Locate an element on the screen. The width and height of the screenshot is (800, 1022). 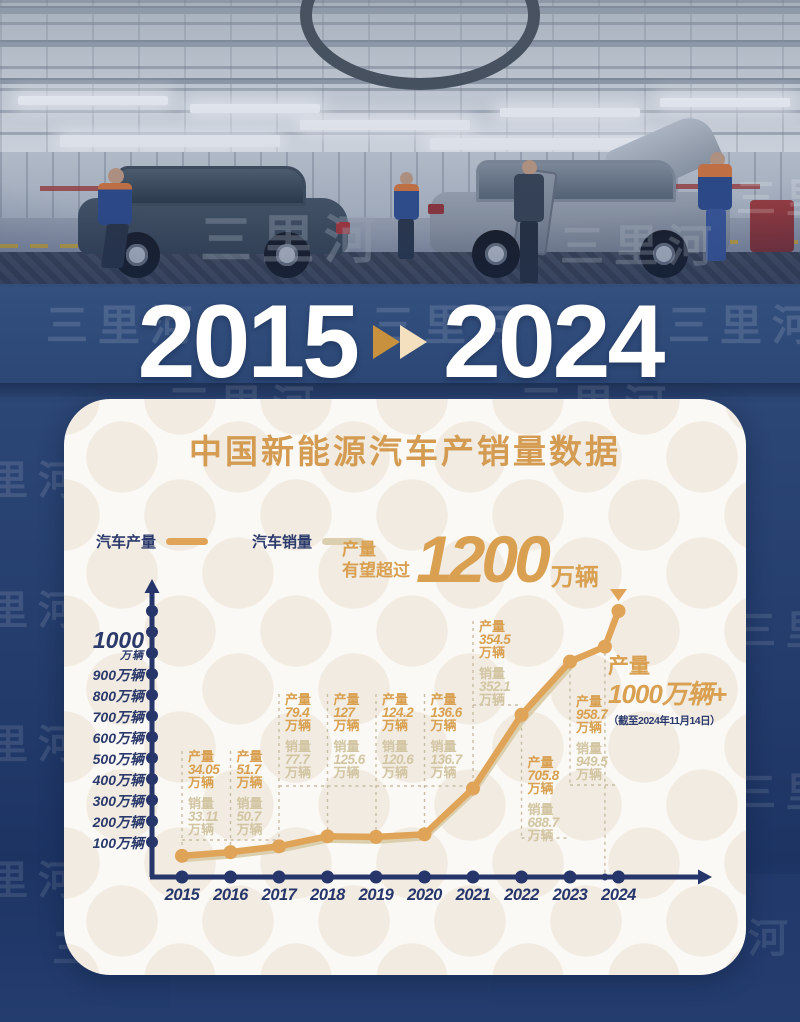
x-tick-label: 2020 is located at coordinates (424, 895).